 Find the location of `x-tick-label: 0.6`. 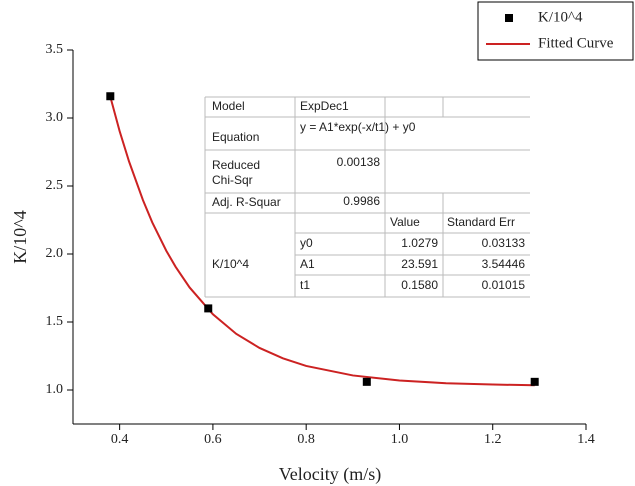

x-tick-label: 0.6 is located at coordinates (213, 439).